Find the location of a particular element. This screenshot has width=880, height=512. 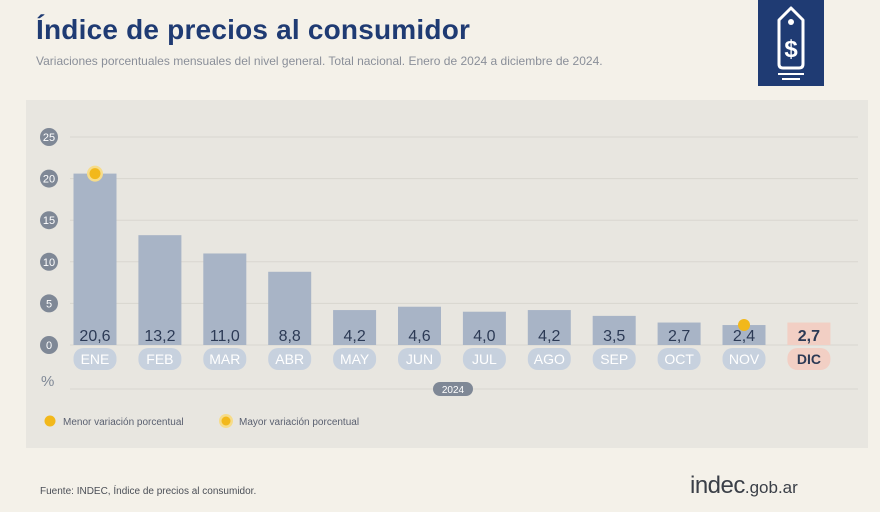

bar-jun is located at coordinates (419, 325).